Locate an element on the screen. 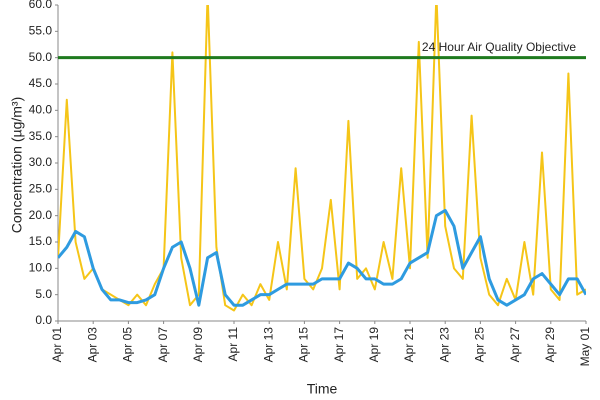 The image size is (600, 400). x-tick-label: Apr 23 is located at coordinates (444, 345).